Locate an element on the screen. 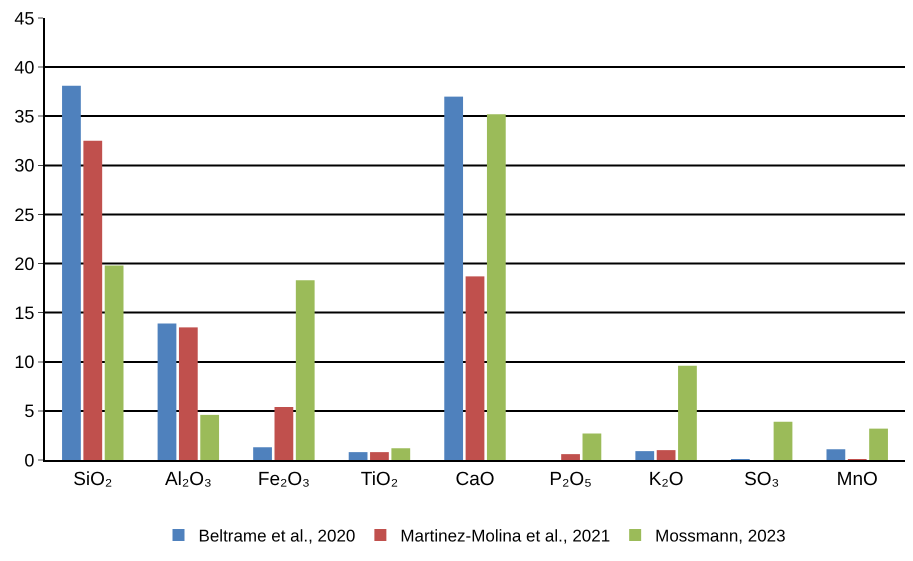  y-tick-label: 35 is located at coordinates (24, 116).